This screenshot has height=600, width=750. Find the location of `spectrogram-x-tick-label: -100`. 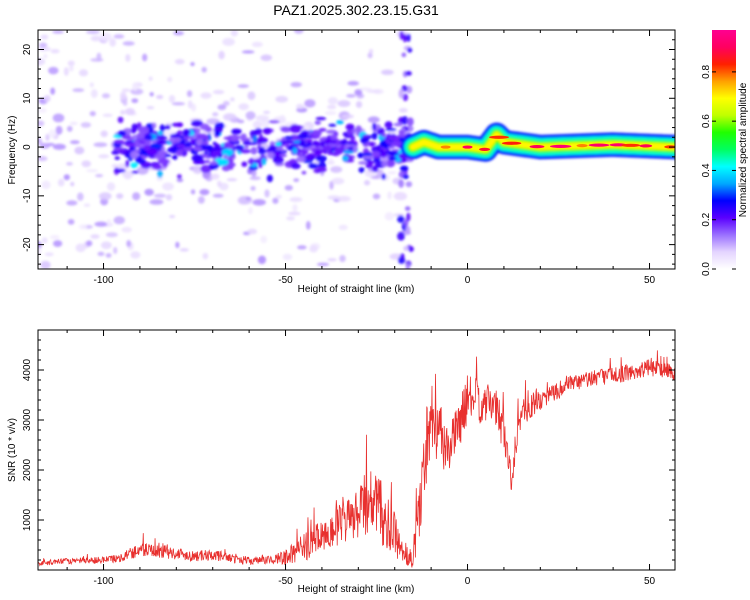

spectrogram-x-tick-label: -100 is located at coordinates (104, 280).